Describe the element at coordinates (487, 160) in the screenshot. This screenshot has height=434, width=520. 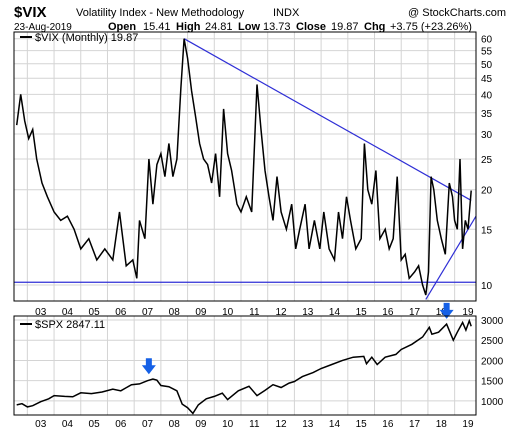
I see `y-tick-label: 25` at that location.